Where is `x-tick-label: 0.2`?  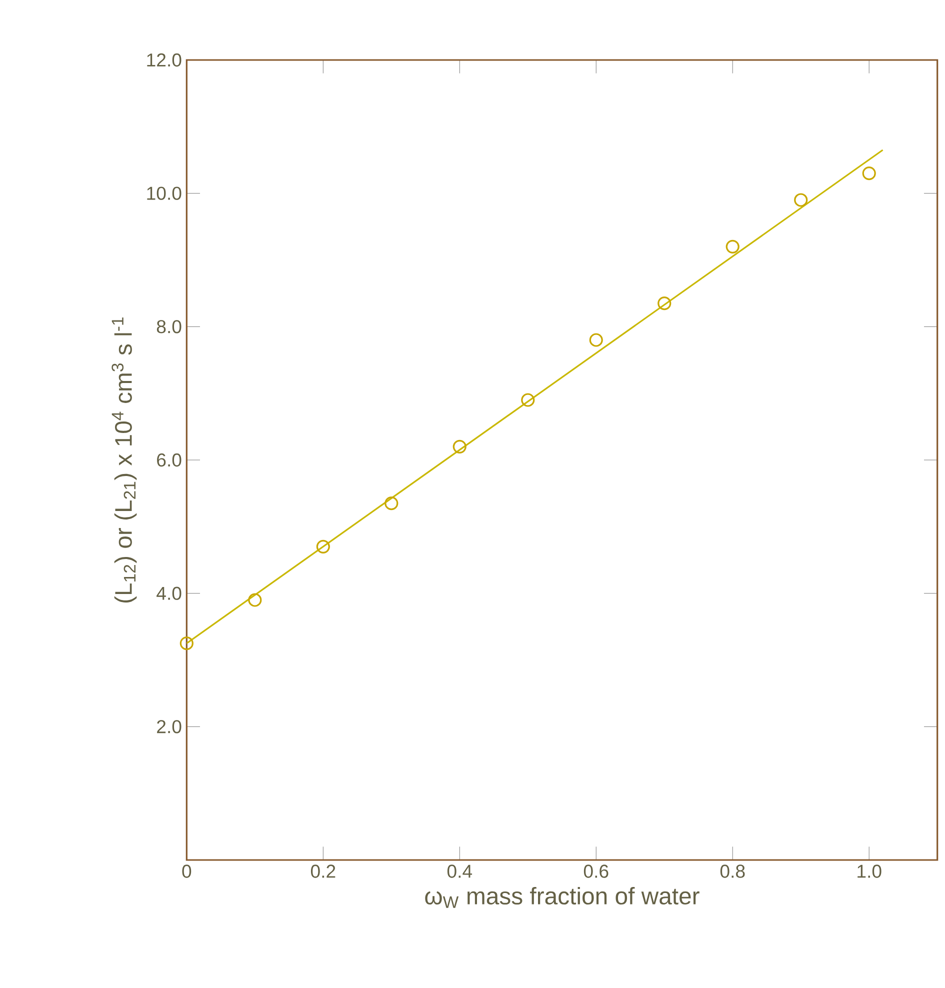 x-tick-label: 0.2 is located at coordinates (323, 871).